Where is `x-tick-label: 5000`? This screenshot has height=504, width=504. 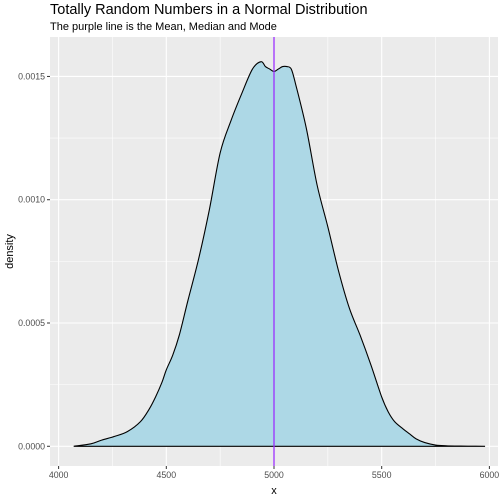
x-tick-label: 5000 is located at coordinates (274, 475).